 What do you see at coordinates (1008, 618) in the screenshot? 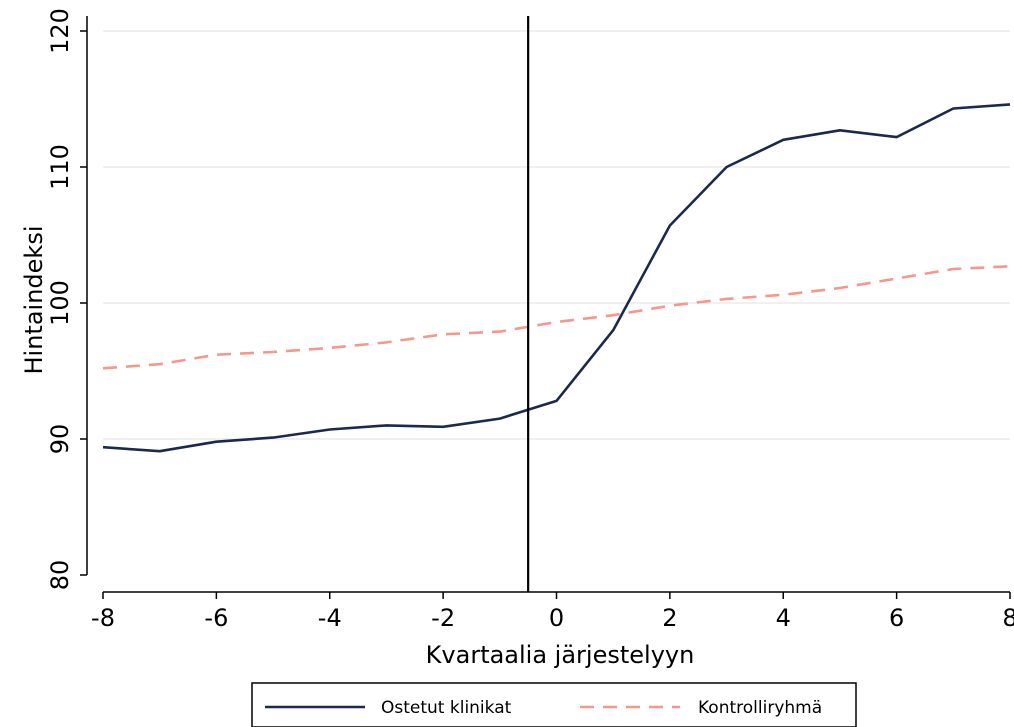
I see `x-tick-label-8: 8` at bounding box center [1008, 618].